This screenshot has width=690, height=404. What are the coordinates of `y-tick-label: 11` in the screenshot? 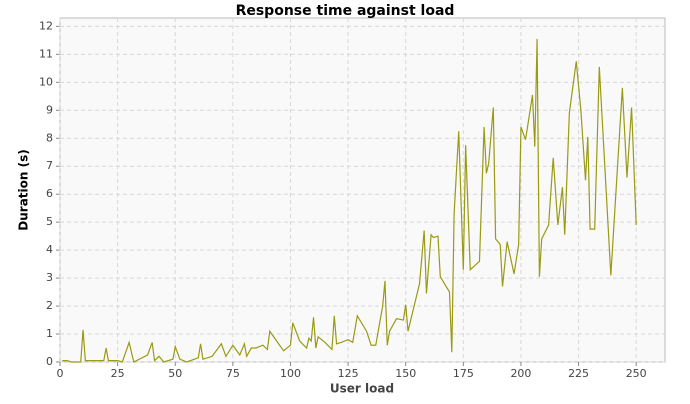 It's located at (46, 53).